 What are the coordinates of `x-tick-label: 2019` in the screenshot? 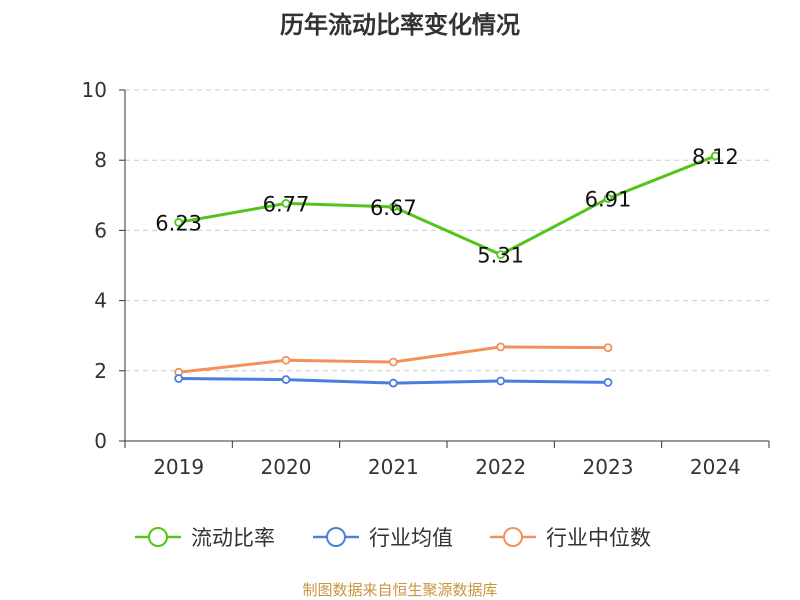 It's located at (178, 467).